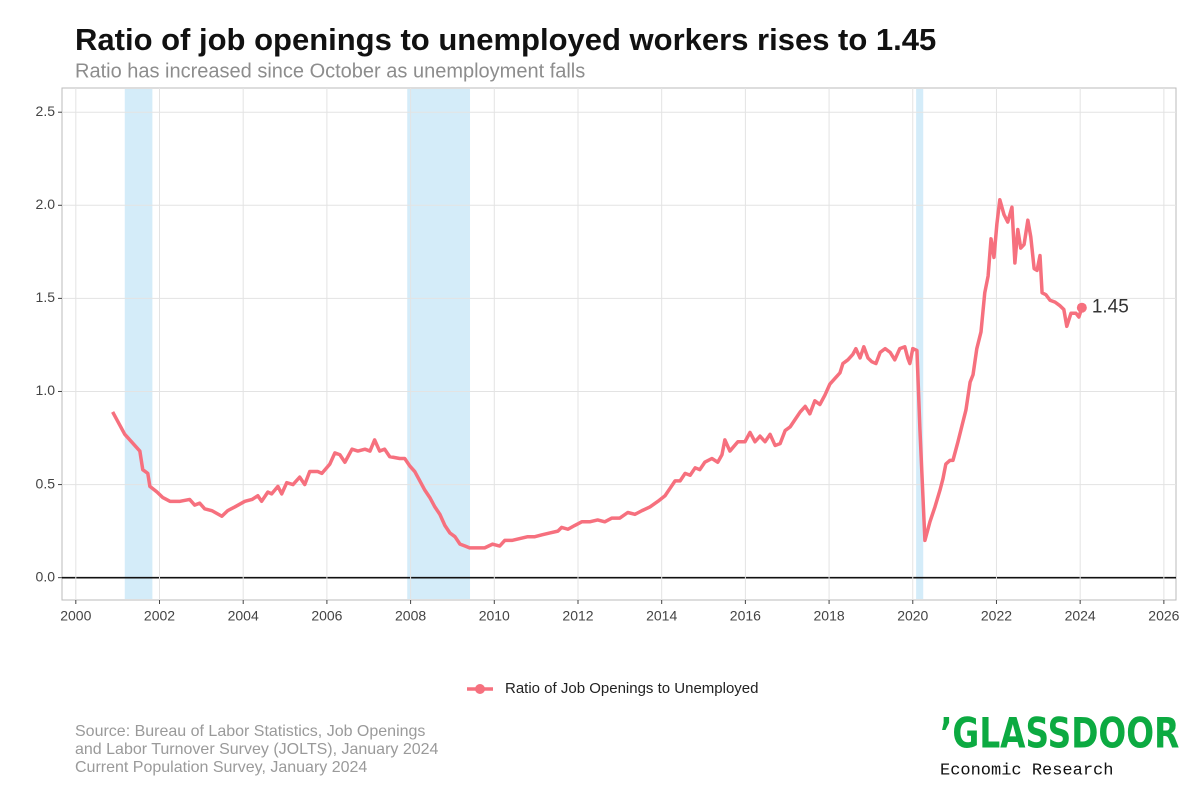 The height and width of the screenshot is (800, 1200). Describe the element at coordinates (996, 616) in the screenshot. I see `x-tick-label: 2022` at that location.